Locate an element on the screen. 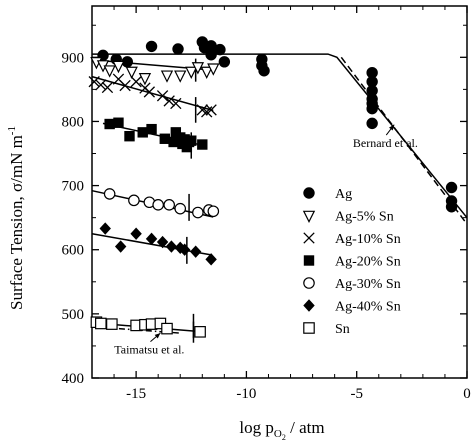 The image size is (474, 445). legend-label: Ag-40% Sn is located at coordinates (368, 307).